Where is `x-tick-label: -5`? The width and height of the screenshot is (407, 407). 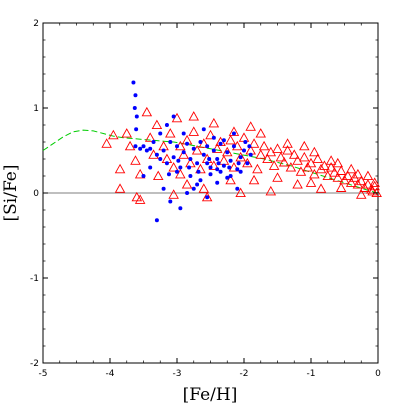
x-tick-label: -5 is located at coordinates (43, 374).